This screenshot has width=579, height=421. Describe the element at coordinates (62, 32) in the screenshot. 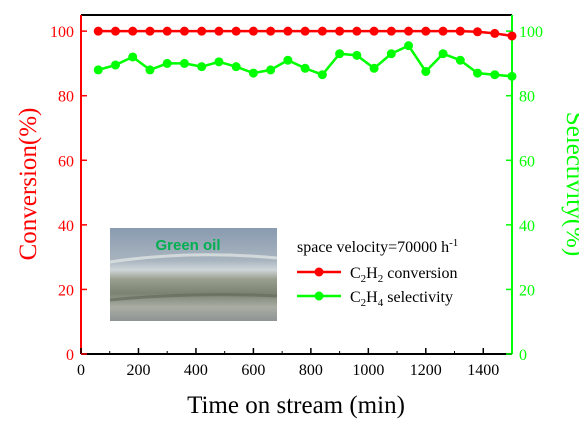

I see `left-y-tick-label: 100` at that location.